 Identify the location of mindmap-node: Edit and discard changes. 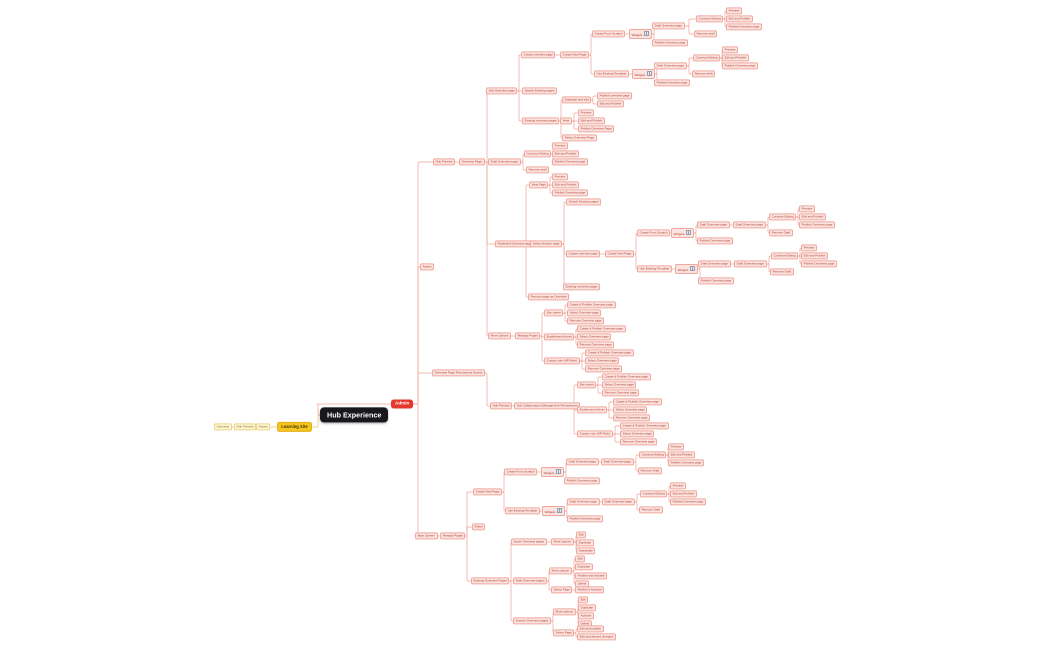
(596, 637).